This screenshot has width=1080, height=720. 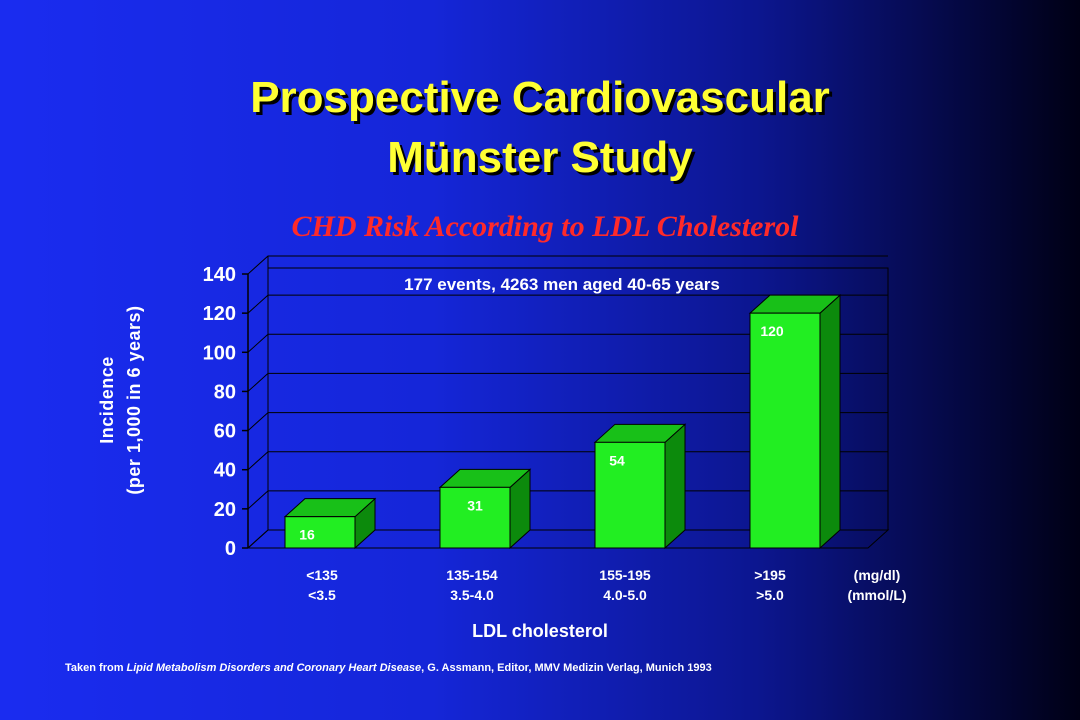 I want to click on bar: 16, so click(x=330, y=523).